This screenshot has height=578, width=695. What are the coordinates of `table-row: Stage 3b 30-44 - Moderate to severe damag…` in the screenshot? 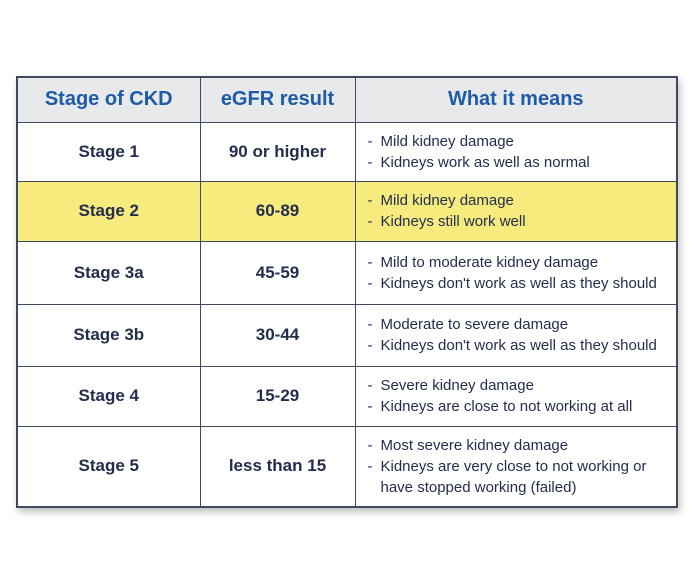 It's located at (347, 335).